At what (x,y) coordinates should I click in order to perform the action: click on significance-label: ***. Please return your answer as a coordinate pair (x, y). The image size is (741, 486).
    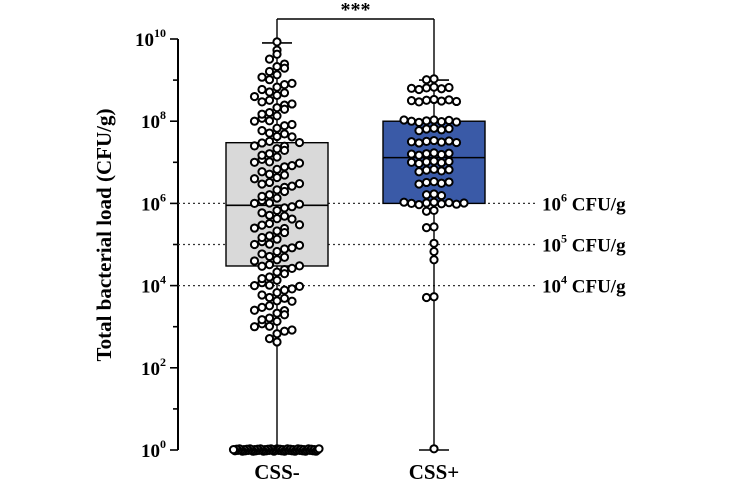
    Looking at the image, I should click on (356, 10).